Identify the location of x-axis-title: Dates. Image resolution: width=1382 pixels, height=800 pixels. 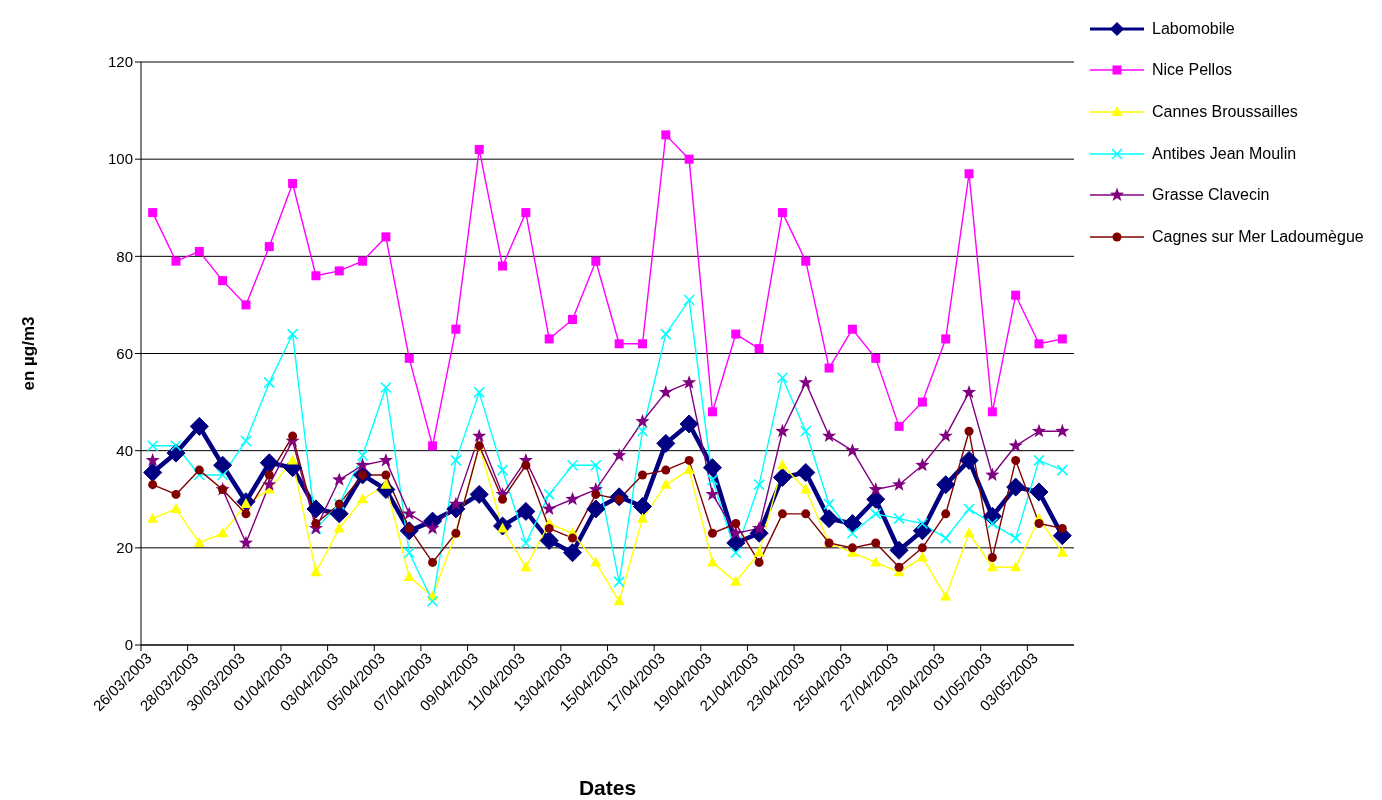
(607, 787).